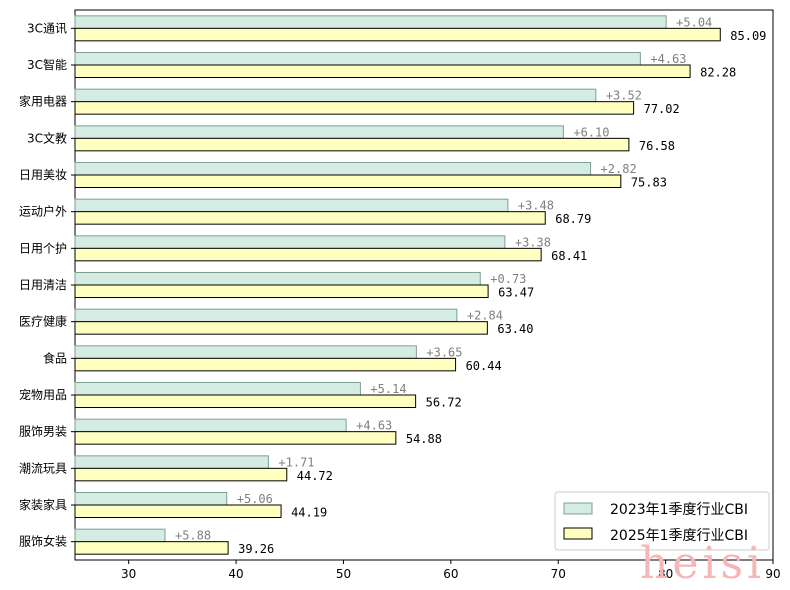 The height and width of the screenshot is (590, 790). I want to click on y-tick-label-13: 家装家具, so click(43, 504).